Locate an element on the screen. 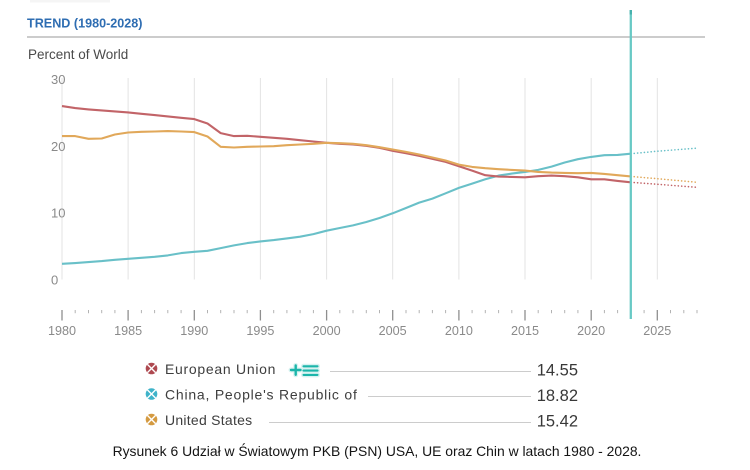 The height and width of the screenshot is (470, 750). svg-text: Percent of World is located at coordinates (78, 54).